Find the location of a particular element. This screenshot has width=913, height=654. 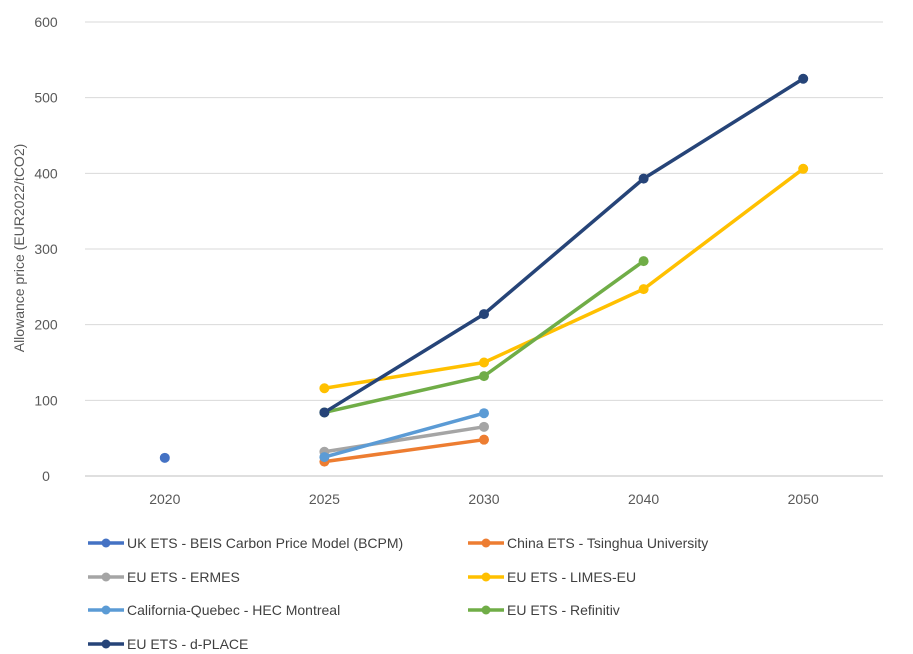

legend-label: China ETS - Tsinghua University is located at coordinates (607, 543).